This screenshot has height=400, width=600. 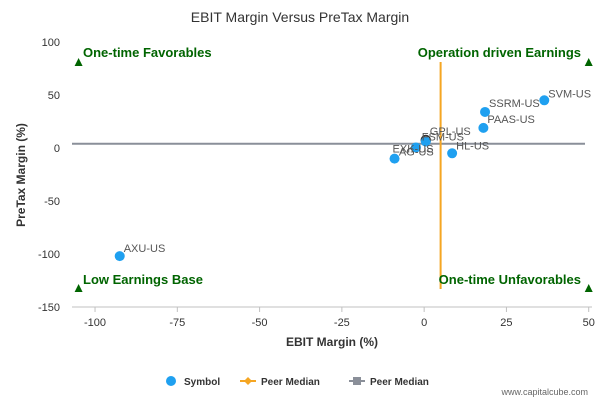 I want to click on data-point-label: PAAS-US, so click(x=510, y=120).